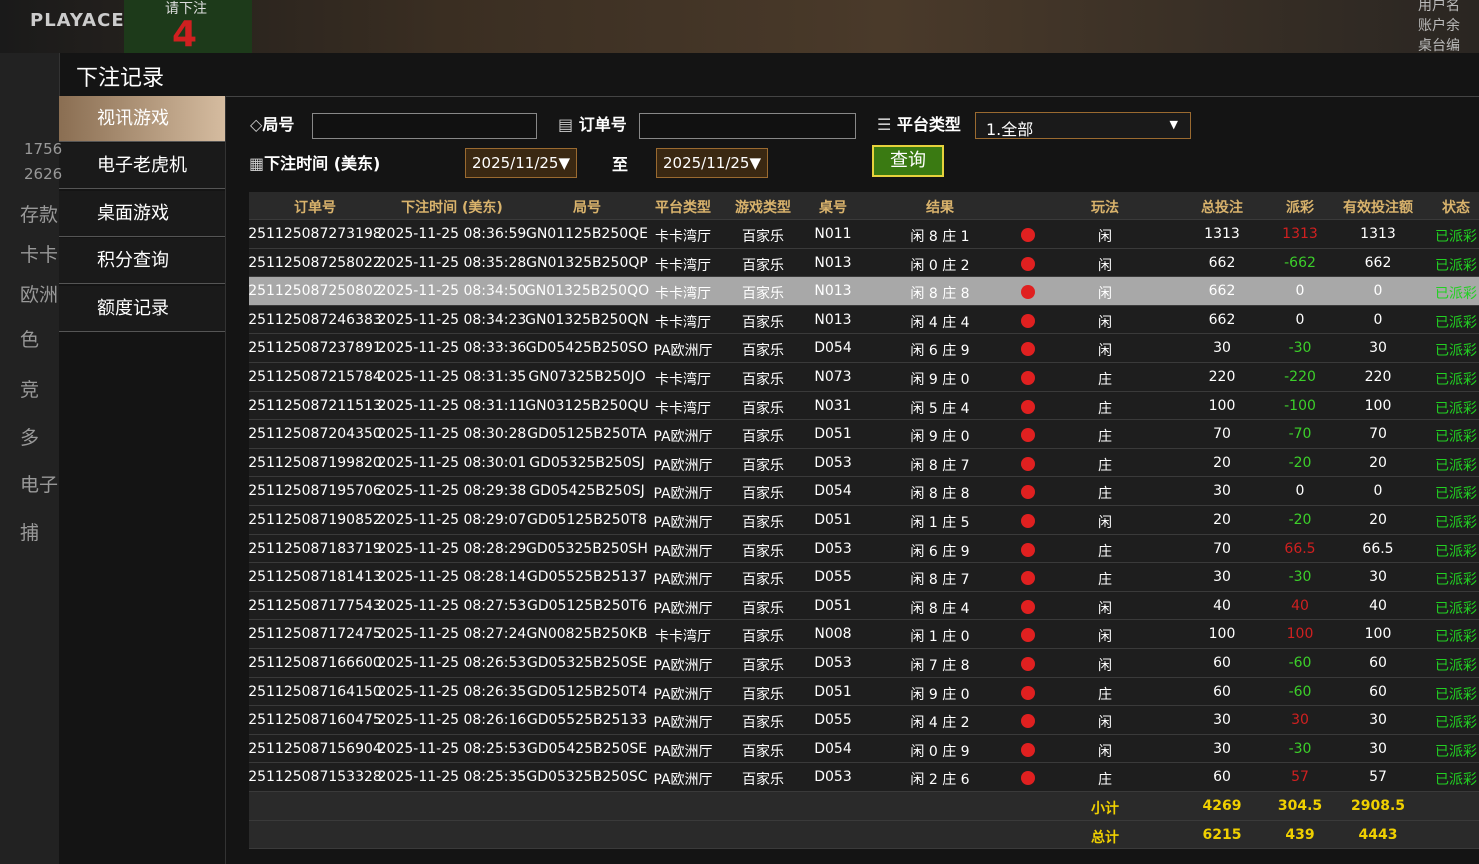  Describe the element at coordinates (142, 119) in the screenshot. I see `nav-item: 视讯游戏` at that location.